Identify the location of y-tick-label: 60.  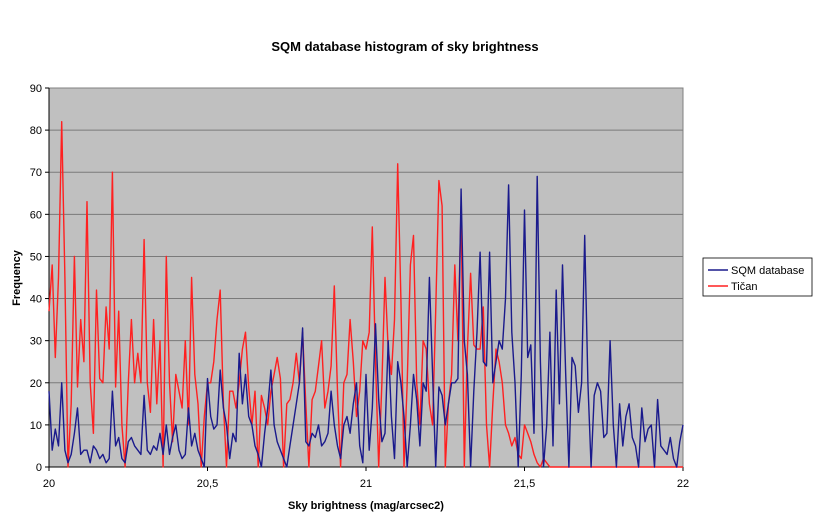
(36, 215).